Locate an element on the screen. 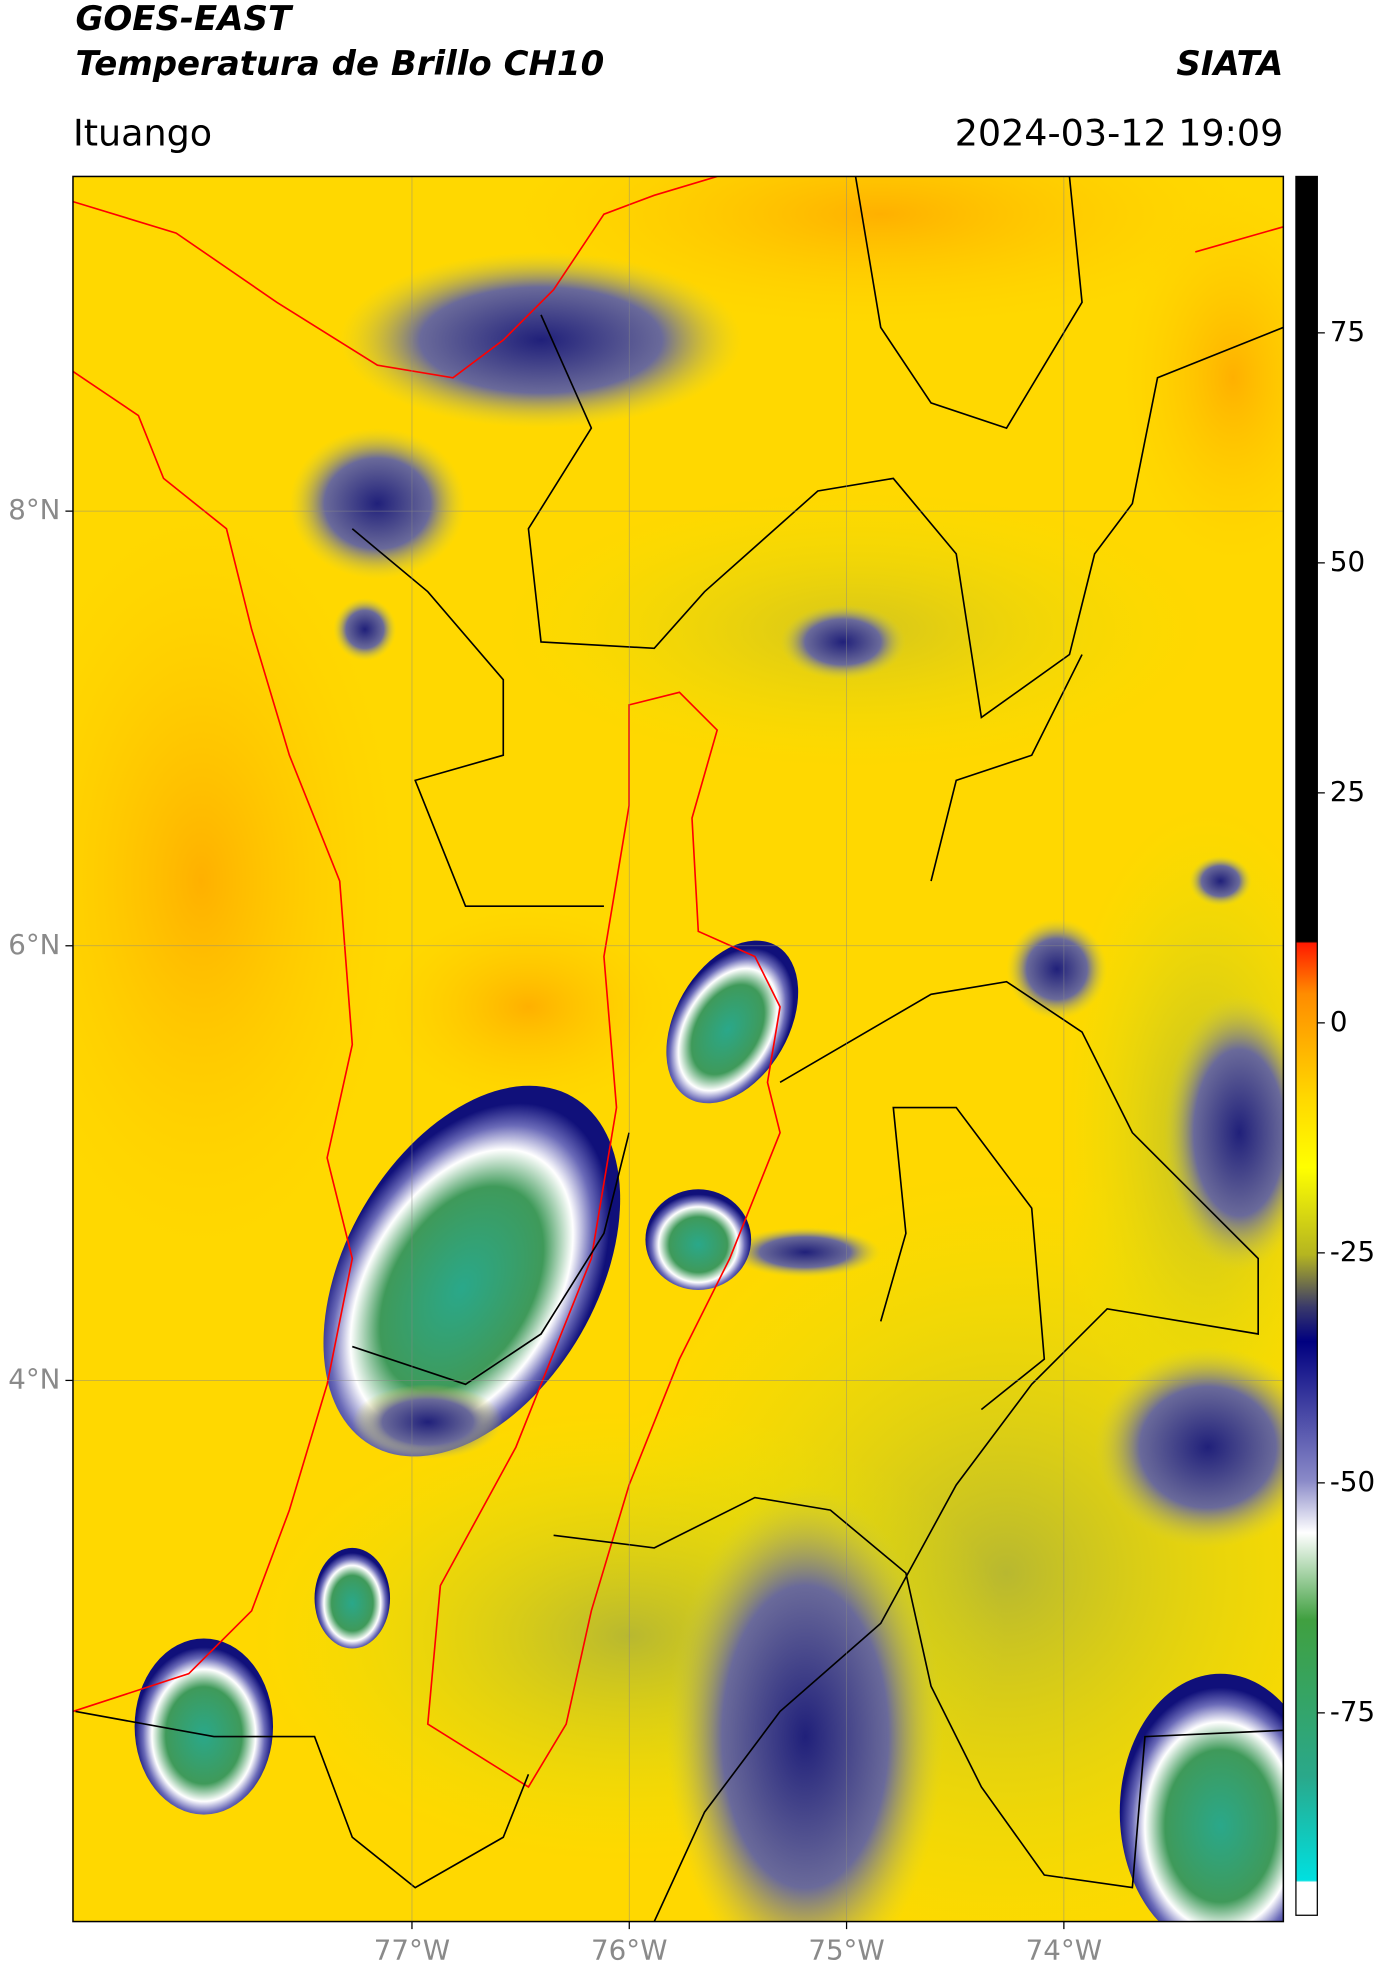  location: Ituango is located at coordinates (142, 132).